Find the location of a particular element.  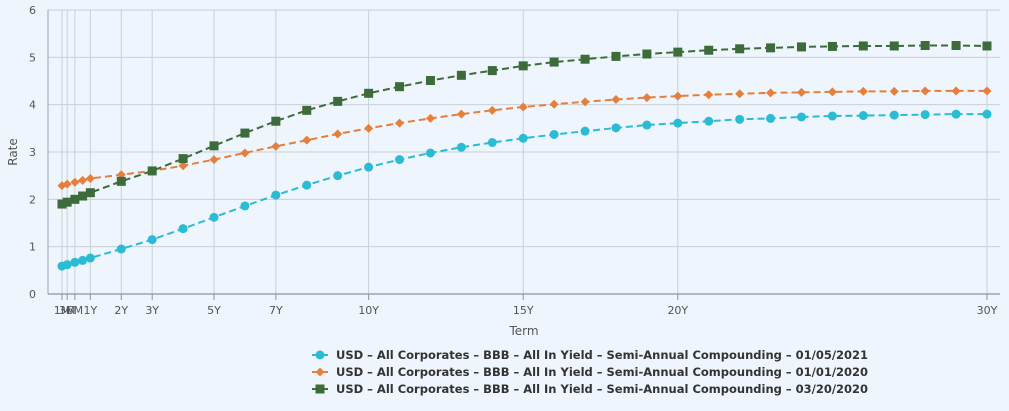

x-tick-label-10: 20Y is located at coordinates (677, 310).